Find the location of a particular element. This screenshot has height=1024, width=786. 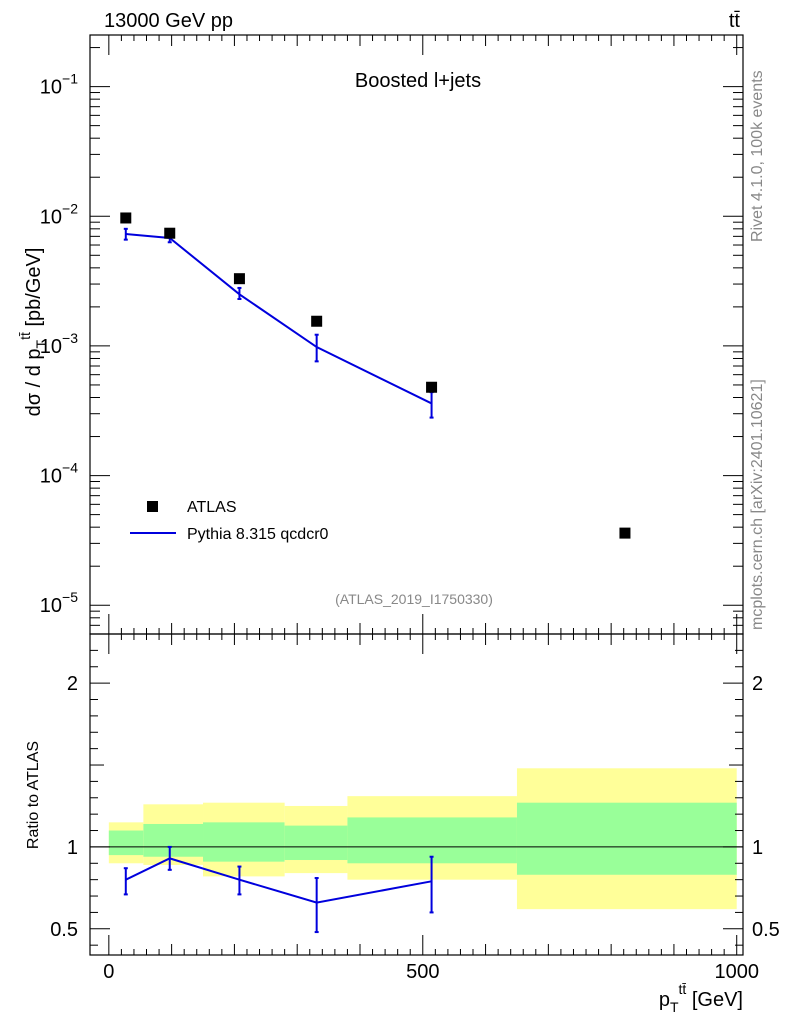

ratio-y-tick-label-left: 1 is located at coordinates (72, 848).